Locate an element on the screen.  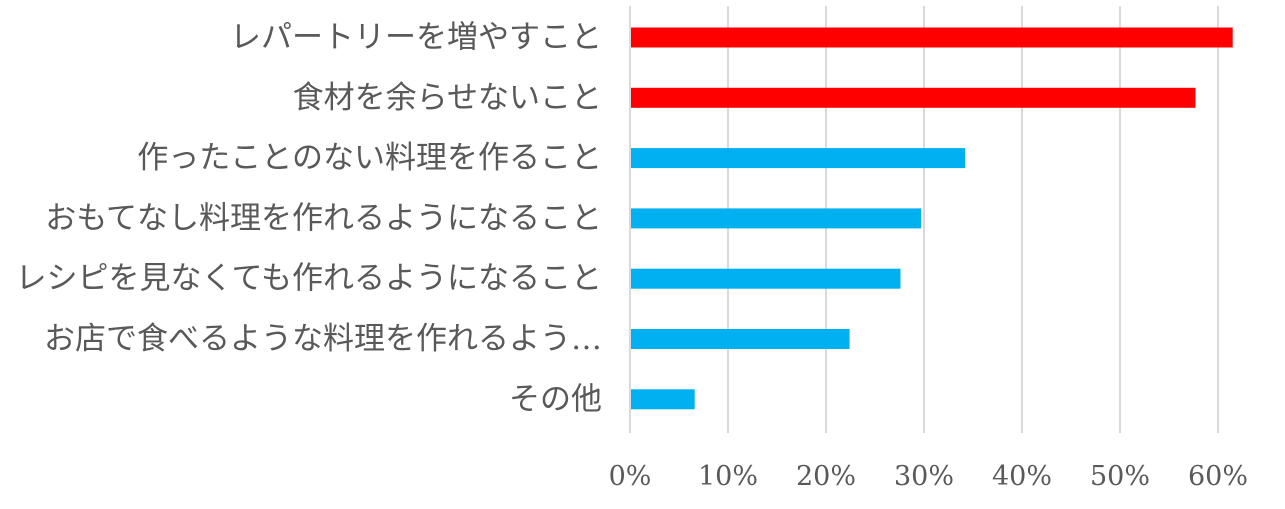
category-label-4: おもてなし料理を作れるようになること is located at coordinates (323, 218).